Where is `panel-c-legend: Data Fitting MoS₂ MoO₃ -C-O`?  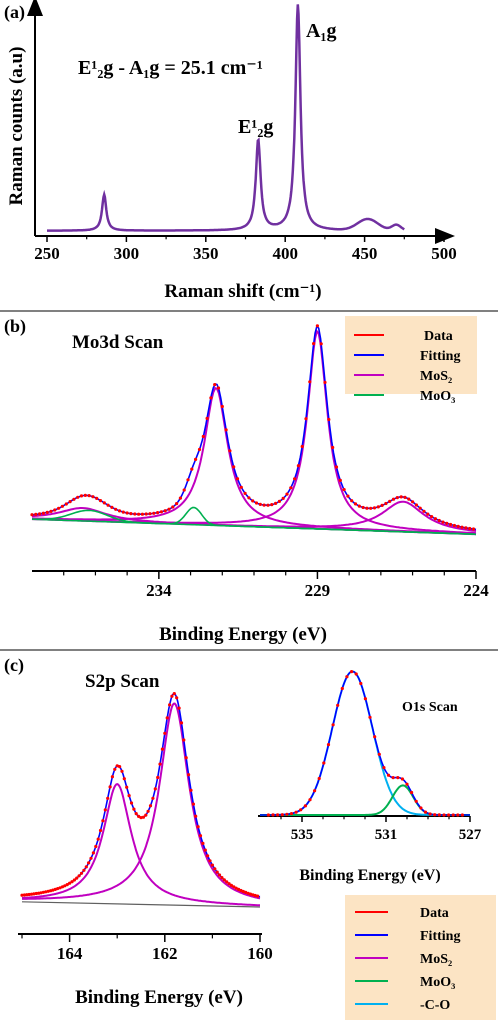
panel-c-legend: Data Fitting MoS₂ MoO₃ -C-O is located at coordinates (420, 957).